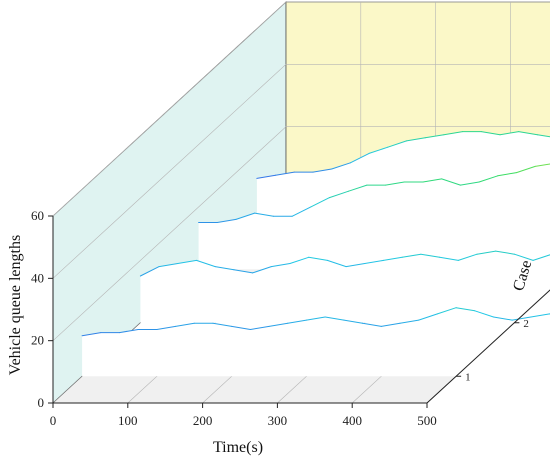 The image size is (550, 464). What do you see at coordinates (15, 305) in the screenshot?
I see `y-axis-title: Vehicle queue lengths` at bounding box center [15, 305].